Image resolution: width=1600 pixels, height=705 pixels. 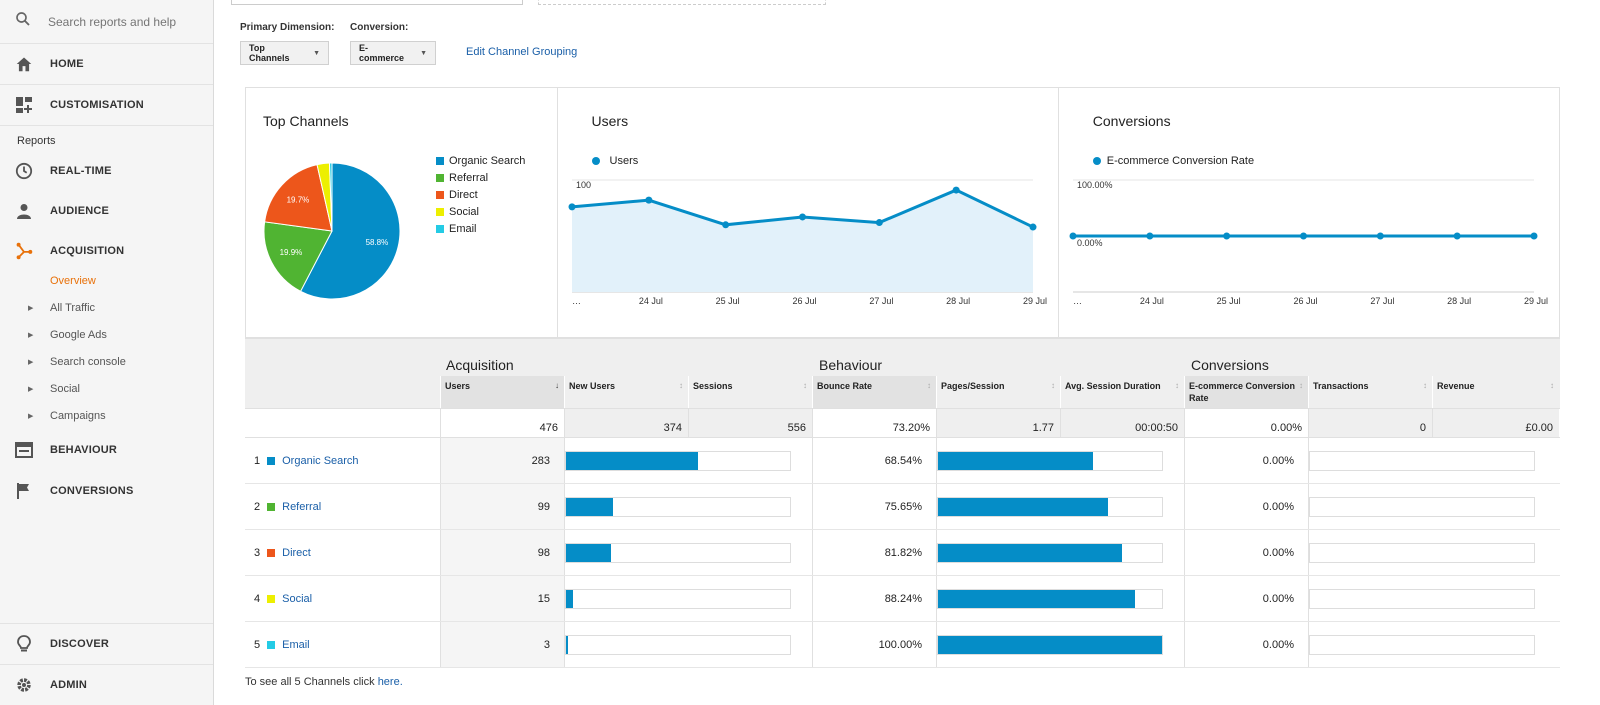 I want to click on sidebar-sub-label: All Traffic, so click(x=73, y=307).